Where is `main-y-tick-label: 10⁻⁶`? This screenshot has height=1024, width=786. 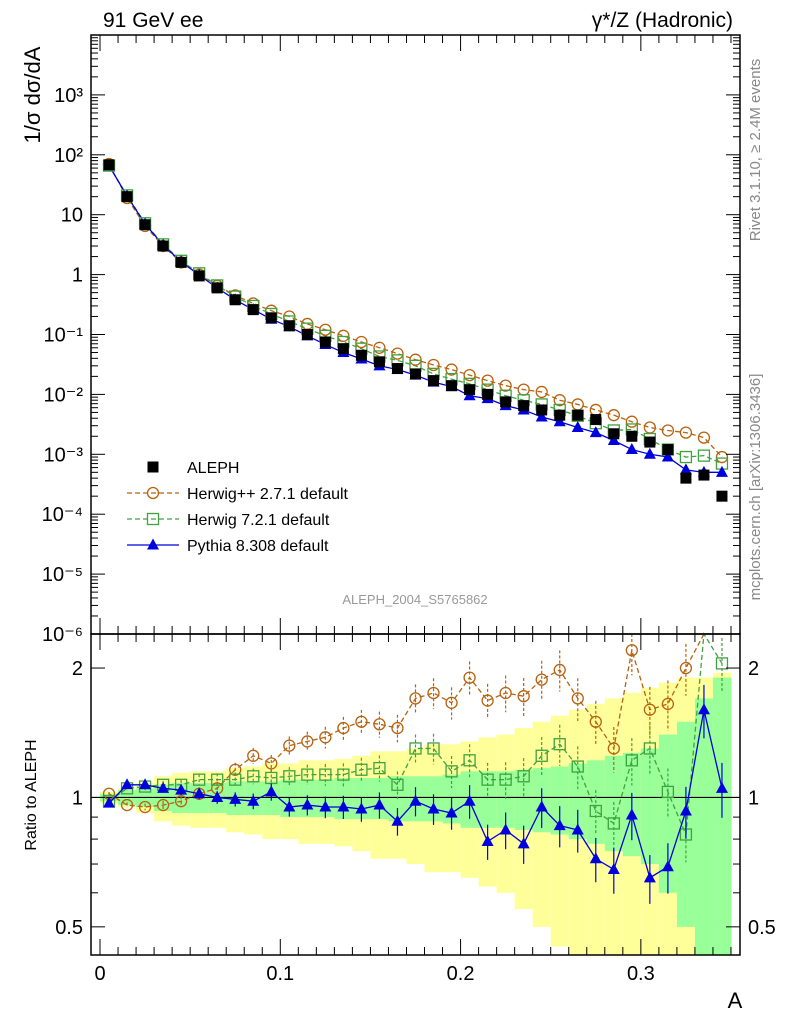
main-y-tick-label: 10⁻⁶ is located at coordinates (62, 635).